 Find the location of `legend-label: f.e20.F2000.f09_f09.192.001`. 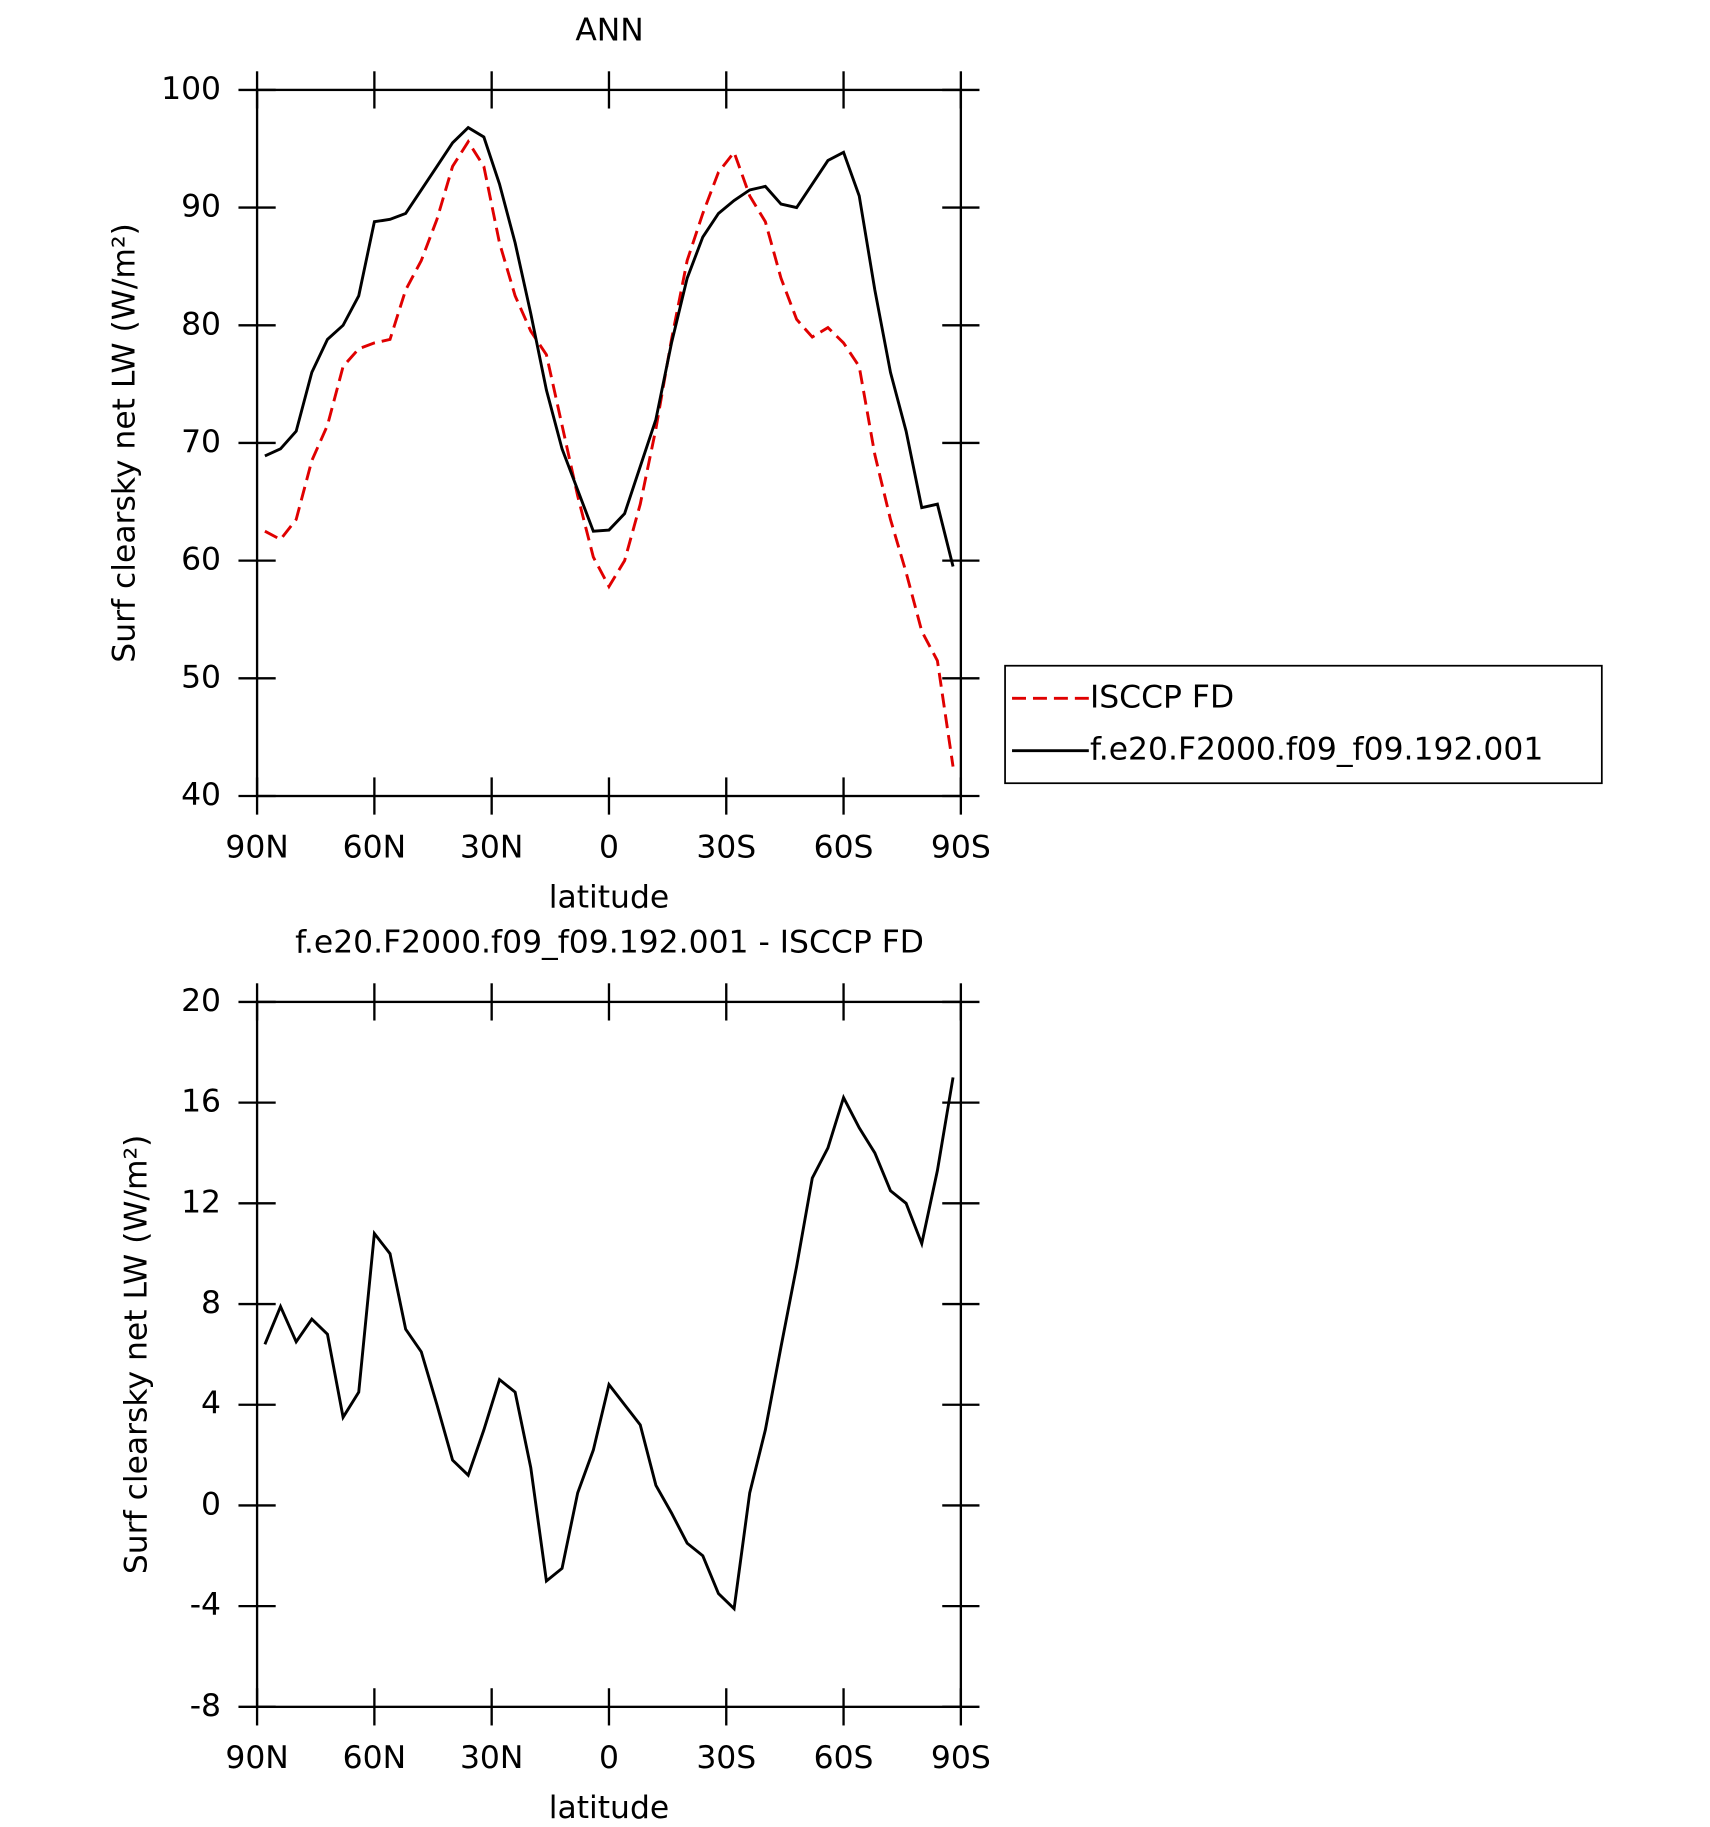

legend-label: f.e20.F2000.f09_f09.192.001 is located at coordinates (1316, 750).